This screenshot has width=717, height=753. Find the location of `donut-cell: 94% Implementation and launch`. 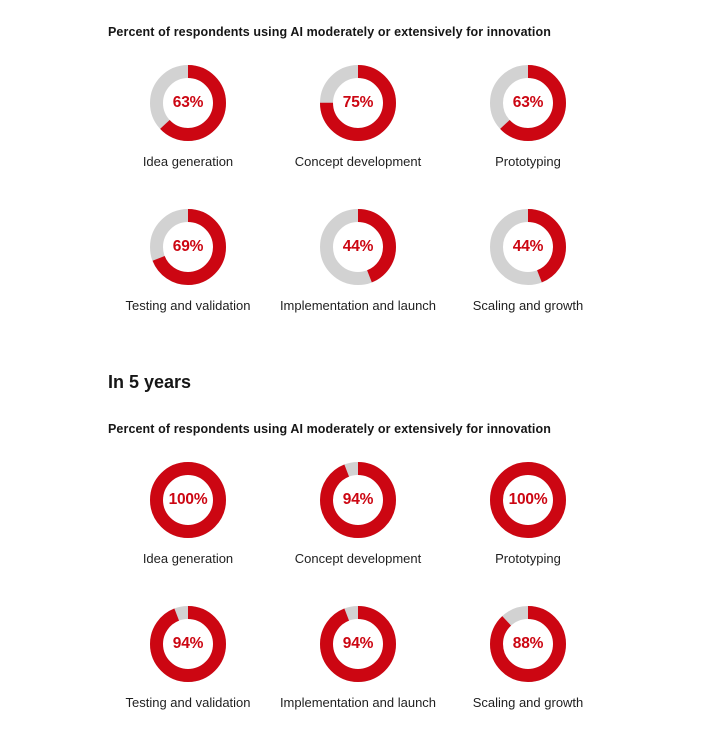

donut-cell: 94% Implementation and launch is located at coordinates (358, 658).